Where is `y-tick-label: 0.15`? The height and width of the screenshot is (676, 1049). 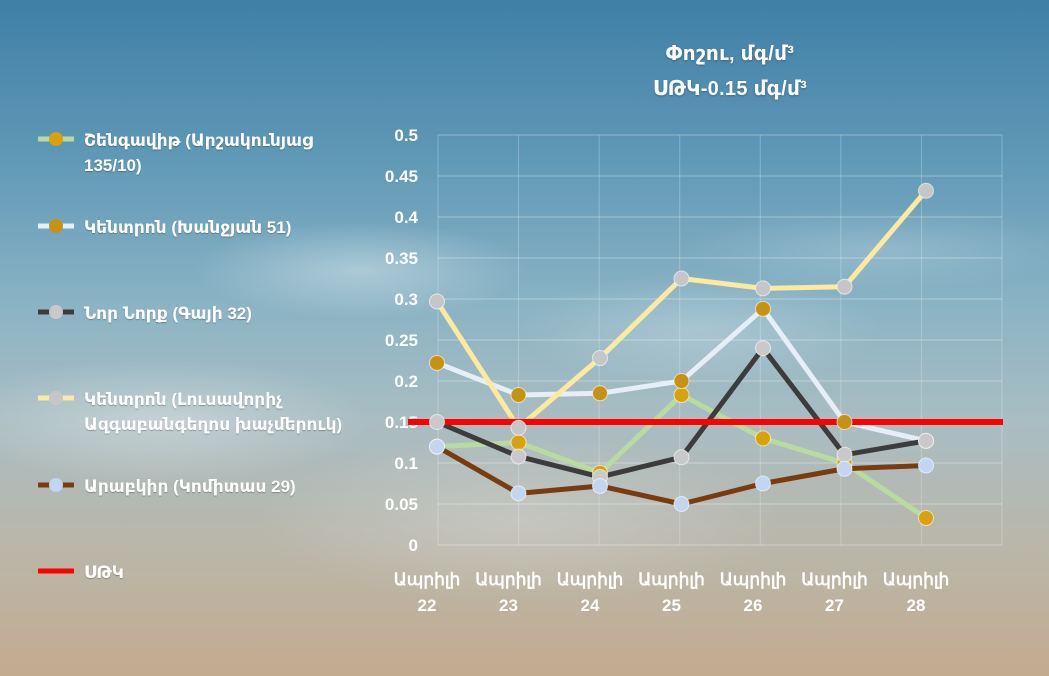
y-tick-label: 0.15 is located at coordinates (401, 422).